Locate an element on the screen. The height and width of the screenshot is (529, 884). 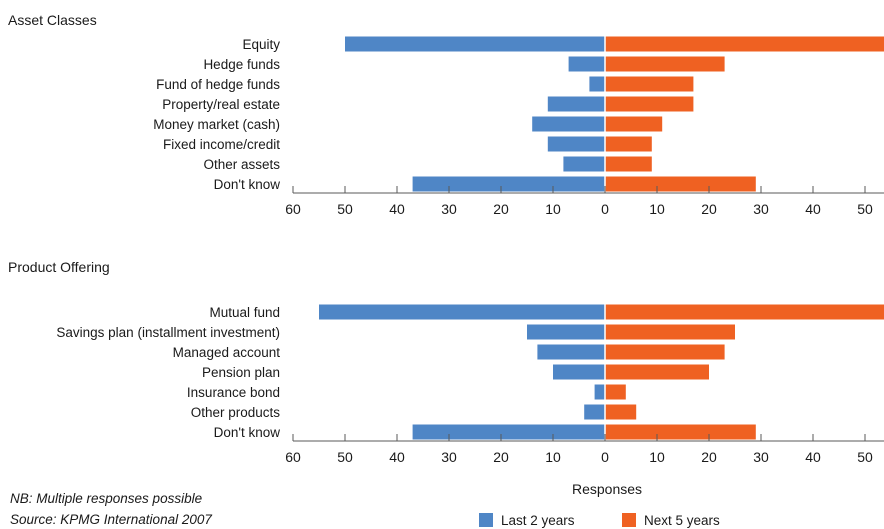
category-label-equity: Equity is located at coordinates (261, 44).